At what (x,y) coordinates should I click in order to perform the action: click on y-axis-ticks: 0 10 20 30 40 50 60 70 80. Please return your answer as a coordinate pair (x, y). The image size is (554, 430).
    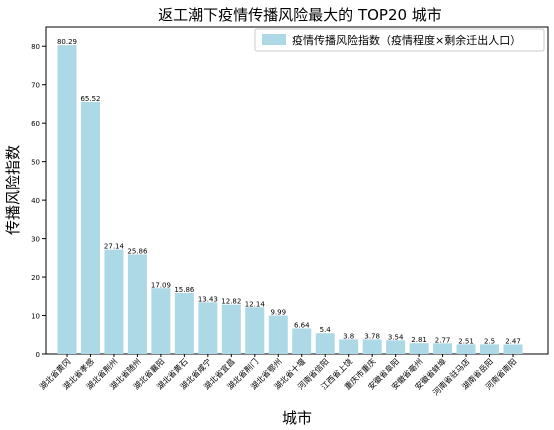
    Looking at the image, I should click on (38, 201).